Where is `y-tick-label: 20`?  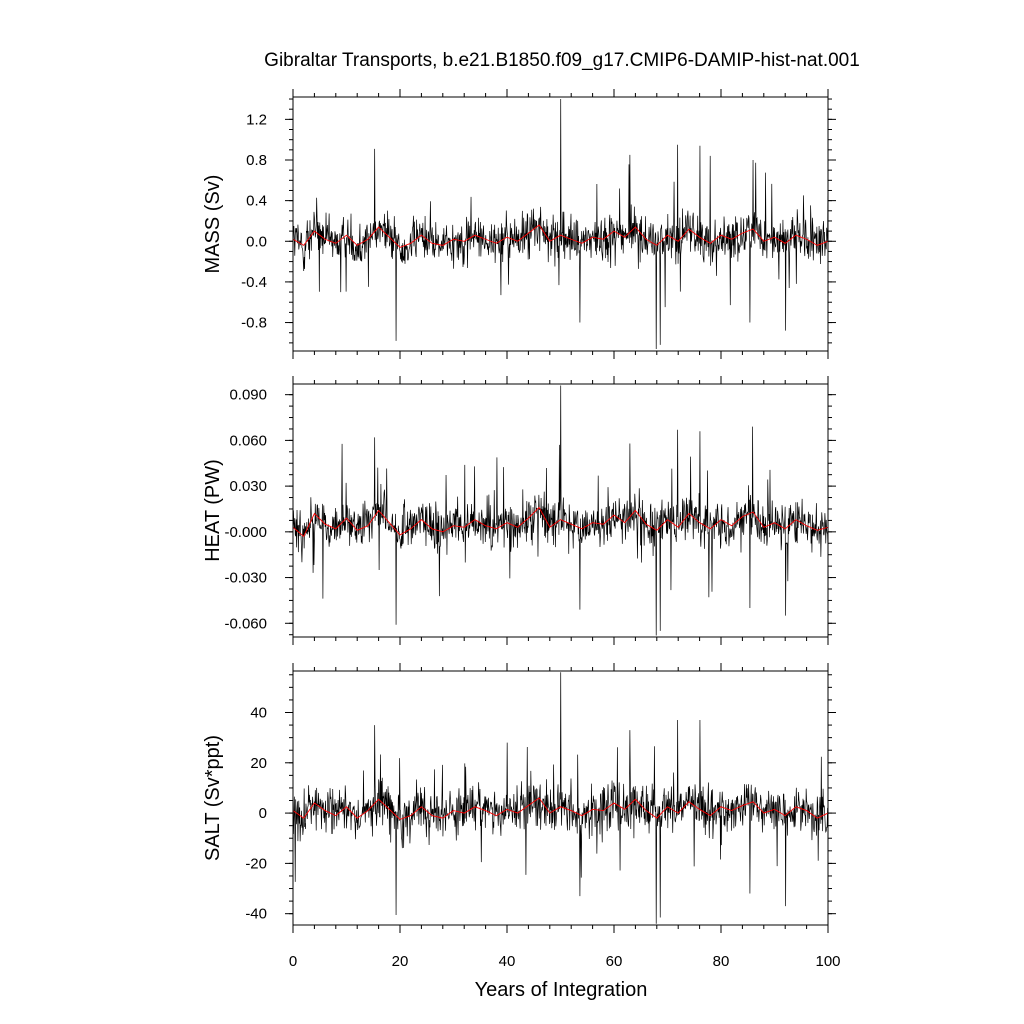 y-tick-label: 20 is located at coordinates (258, 763).